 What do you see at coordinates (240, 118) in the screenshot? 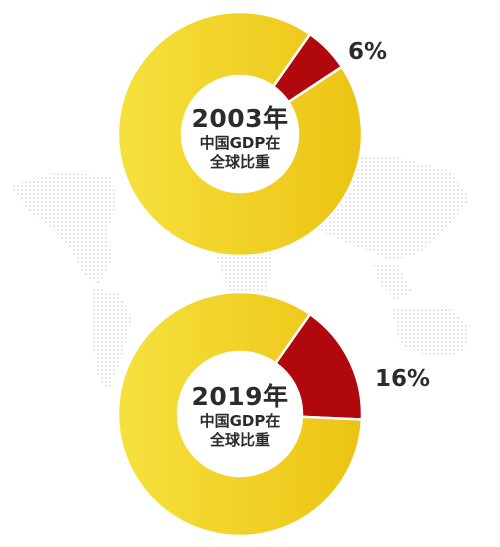
I see `year-title: 2003年` at bounding box center [240, 118].